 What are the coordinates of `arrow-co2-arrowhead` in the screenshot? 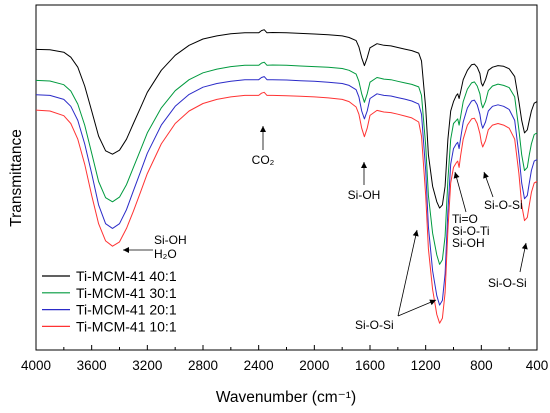 It's located at (263, 129).